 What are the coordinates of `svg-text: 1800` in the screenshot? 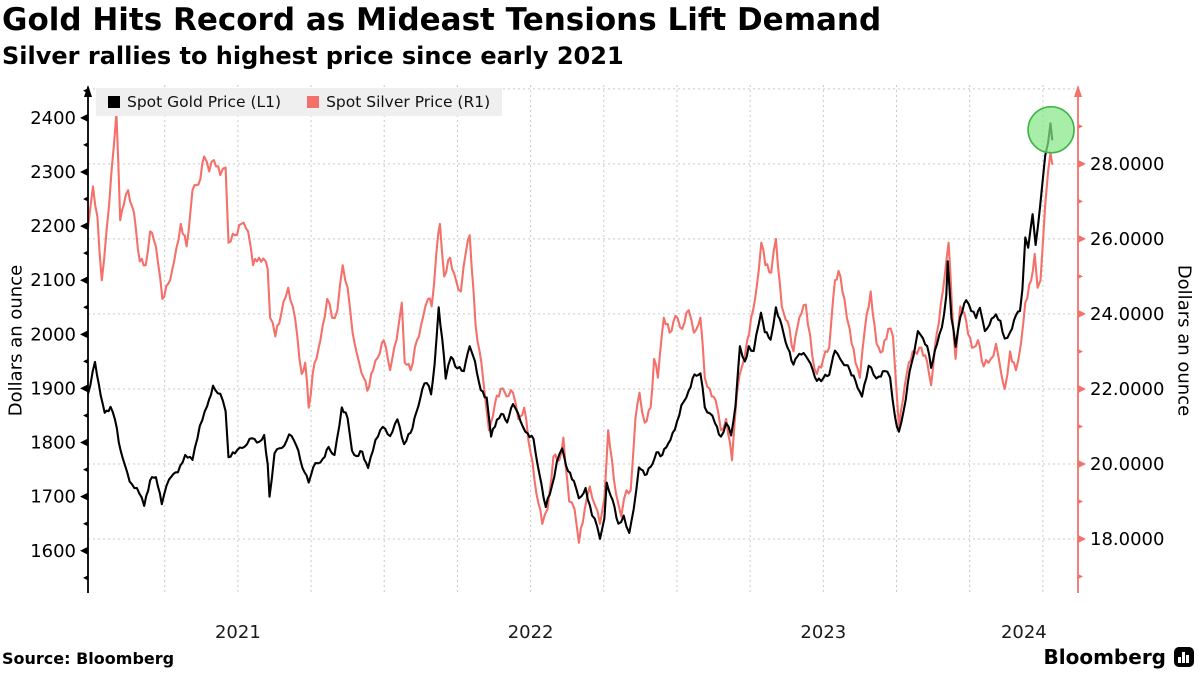 It's located at (53, 443).